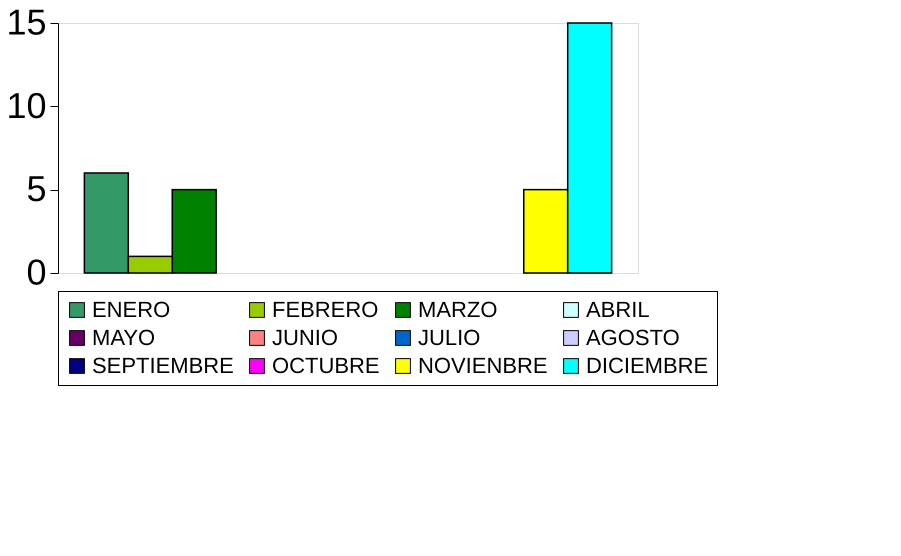  What do you see at coordinates (124, 337) in the screenshot?
I see `legend-label: MAYO` at bounding box center [124, 337].